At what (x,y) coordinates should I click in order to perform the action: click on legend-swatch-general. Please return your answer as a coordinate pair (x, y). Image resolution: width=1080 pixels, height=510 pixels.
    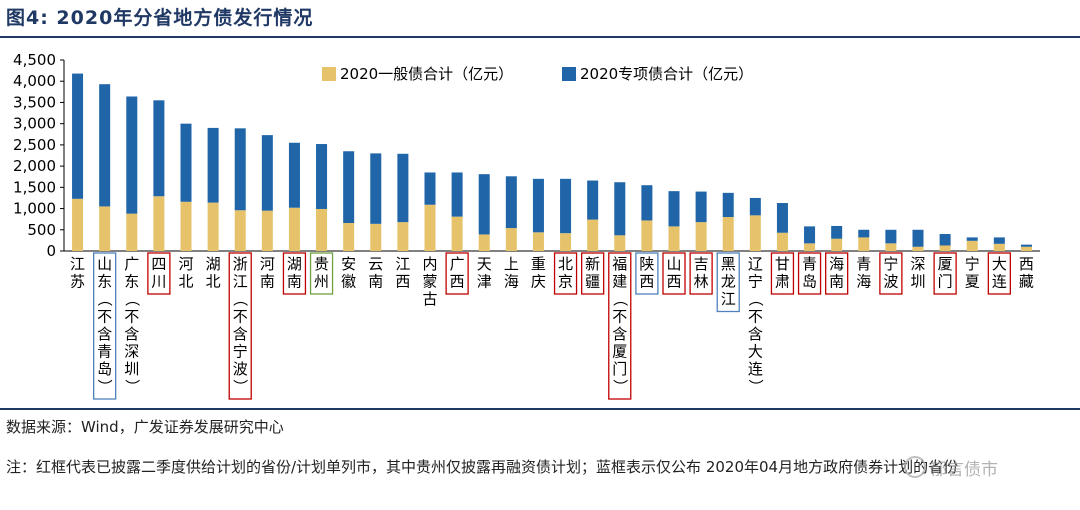
    Looking at the image, I should click on (329, 74).